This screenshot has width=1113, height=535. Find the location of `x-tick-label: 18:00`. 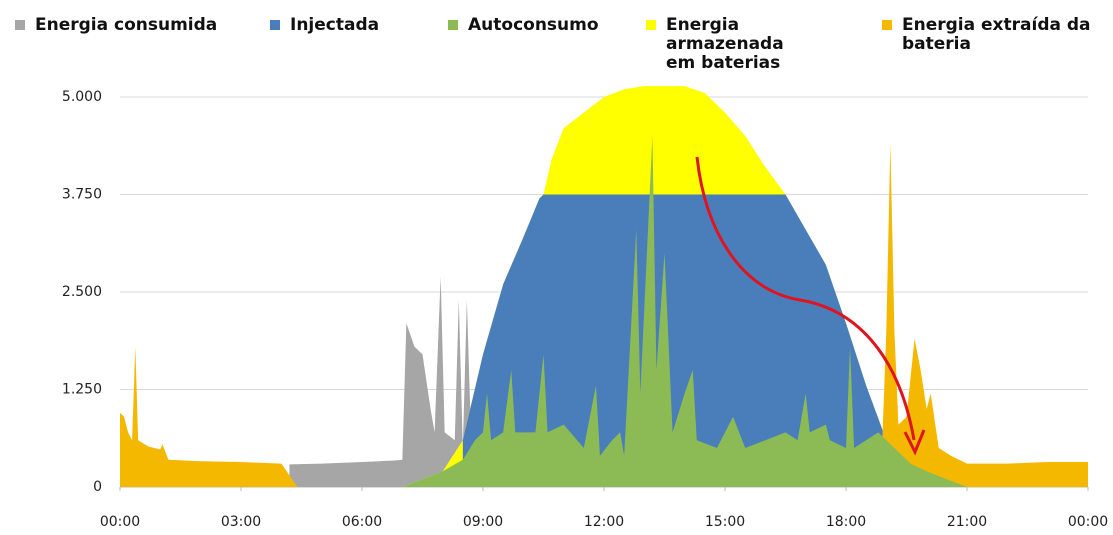

x-tick-label: 18:00 is located at coordinates (846, 522).